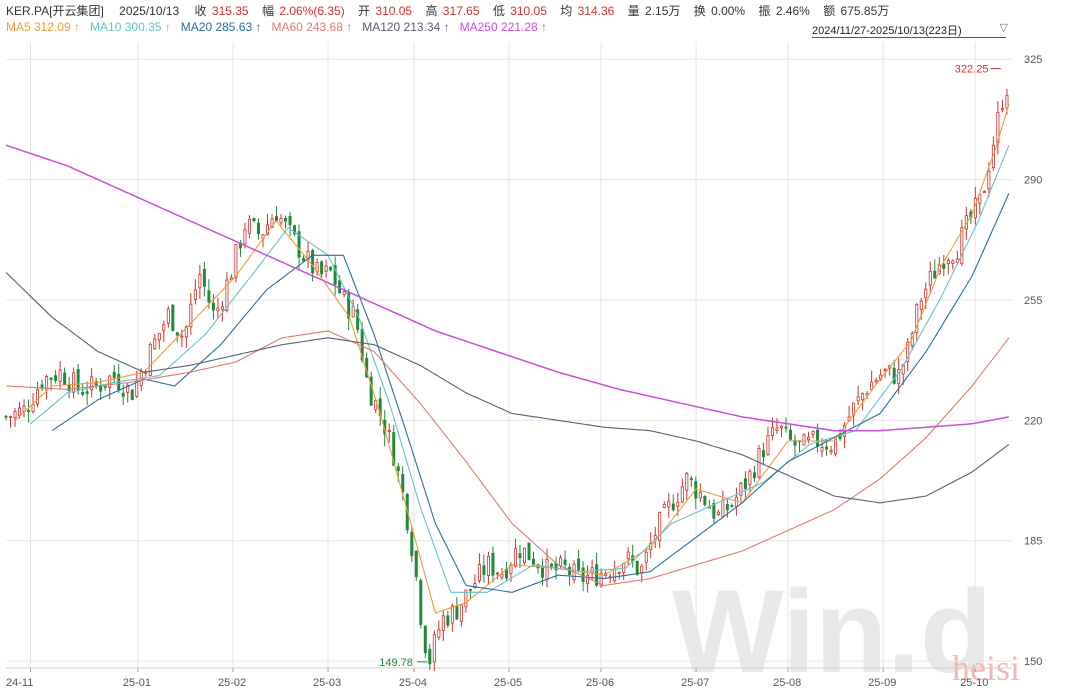  What do you see at coordinates (232, 683) in the screenshot?
I see `x-tick-label: 25-02` at bounding box center [232, 683].